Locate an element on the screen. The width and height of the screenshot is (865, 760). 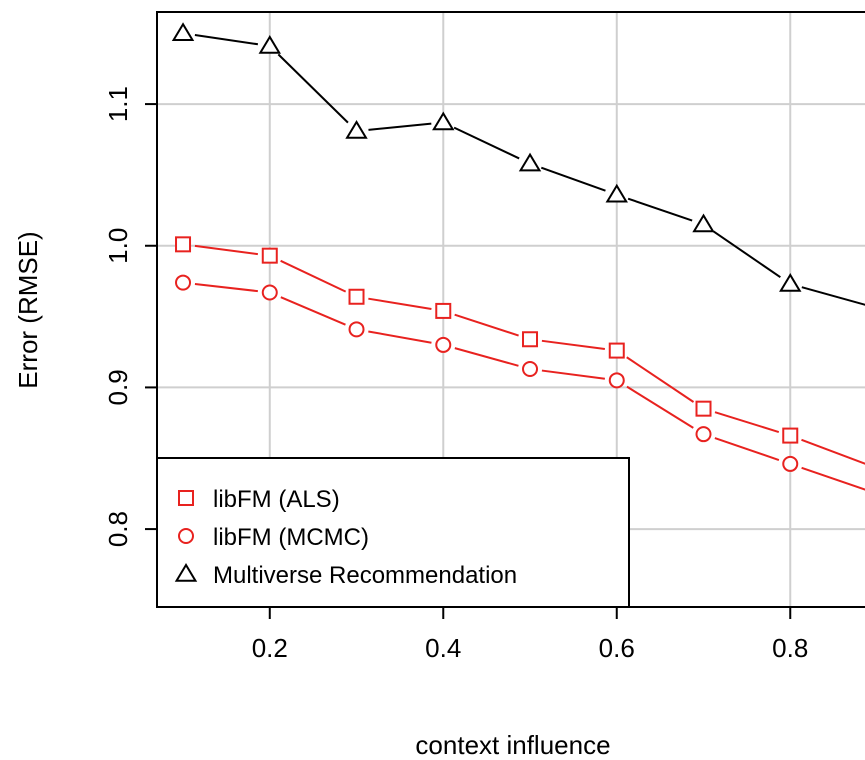
x-tick-label: 0.6 is located at coordinates (617, 648).